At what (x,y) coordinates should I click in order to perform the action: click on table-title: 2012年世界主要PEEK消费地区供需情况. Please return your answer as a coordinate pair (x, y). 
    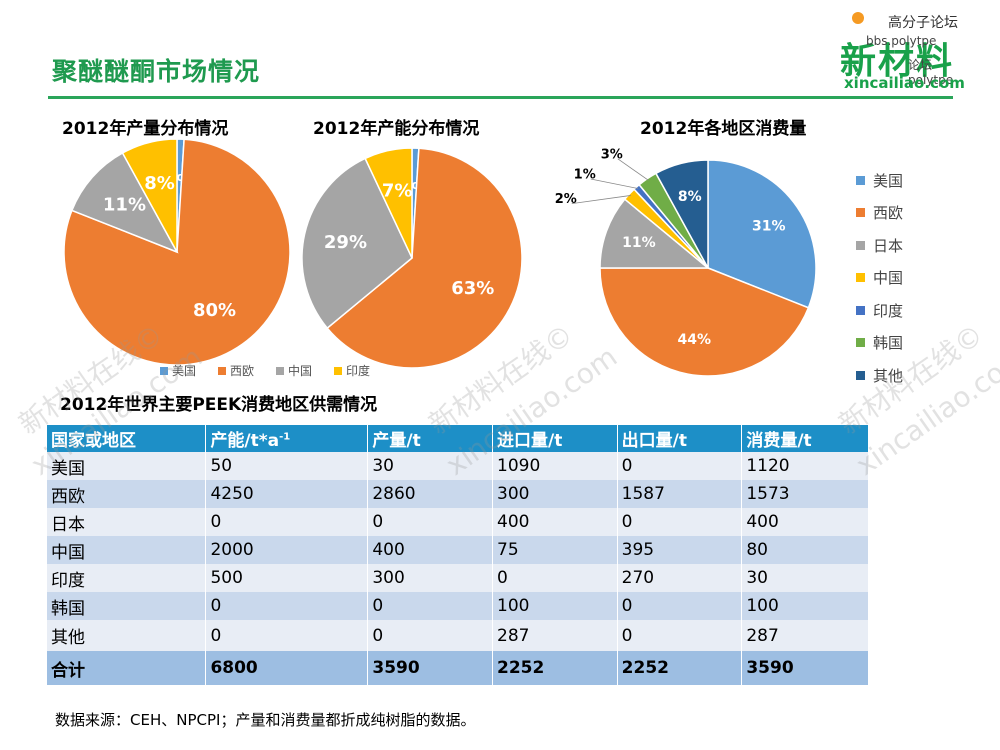
    Looking at the image, I should click on (219, 405).